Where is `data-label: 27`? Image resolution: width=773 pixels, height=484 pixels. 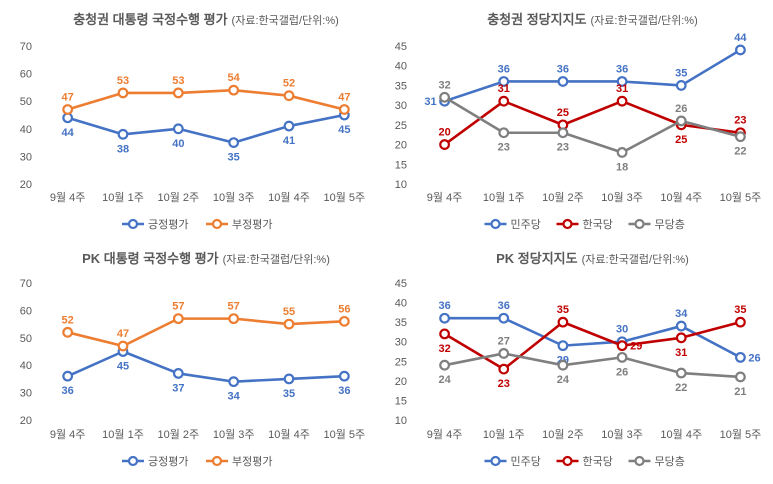 data-label: 27 is located at coordinates (504, 341).